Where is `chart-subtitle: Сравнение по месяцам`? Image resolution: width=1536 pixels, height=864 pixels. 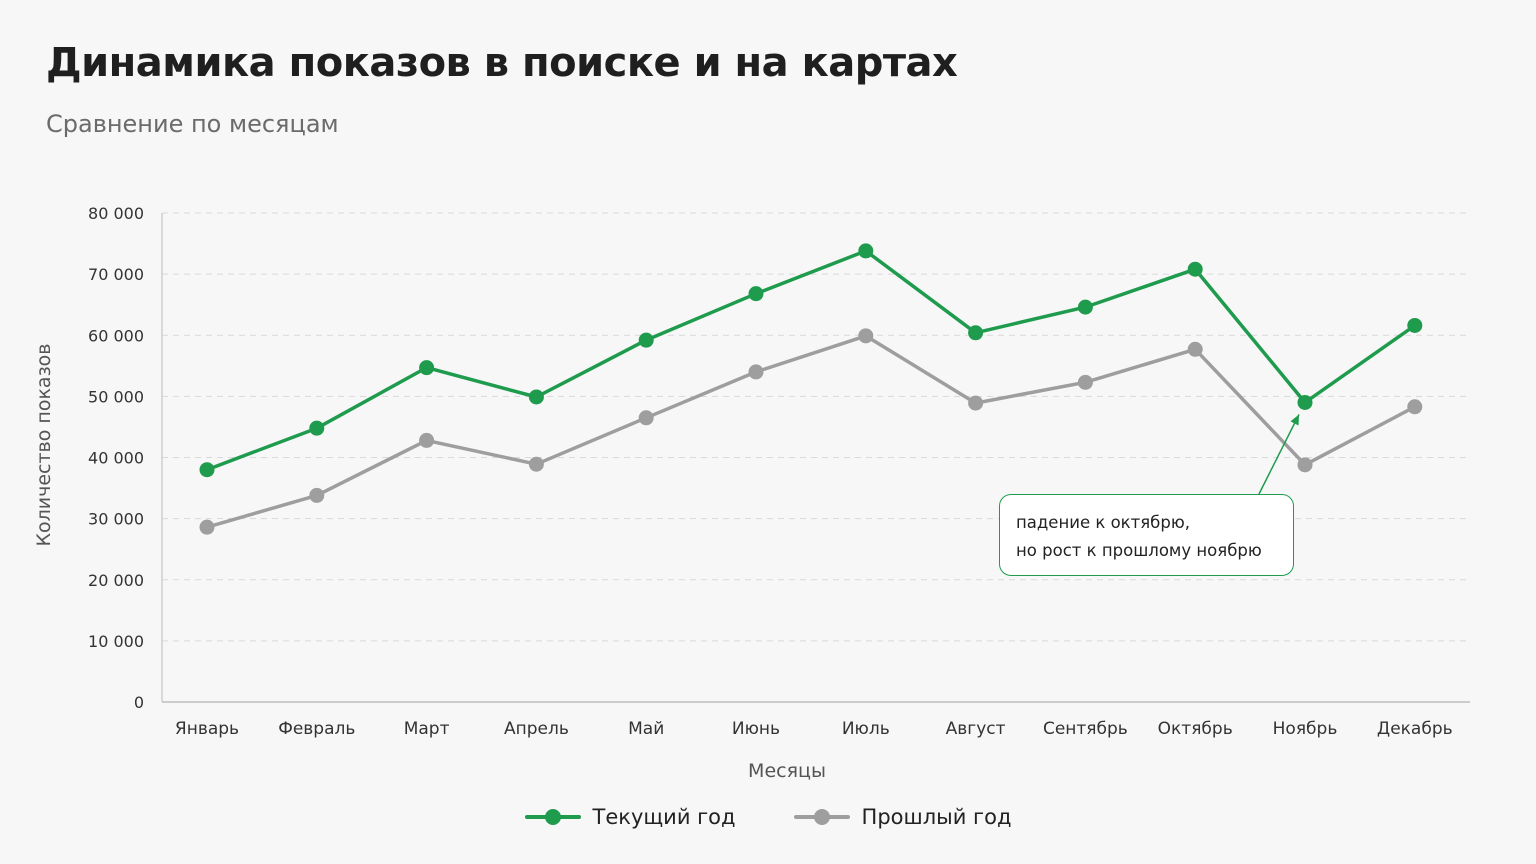
chart-subtitle: Сравнение по месяцам is located at coordinates (192, 124).